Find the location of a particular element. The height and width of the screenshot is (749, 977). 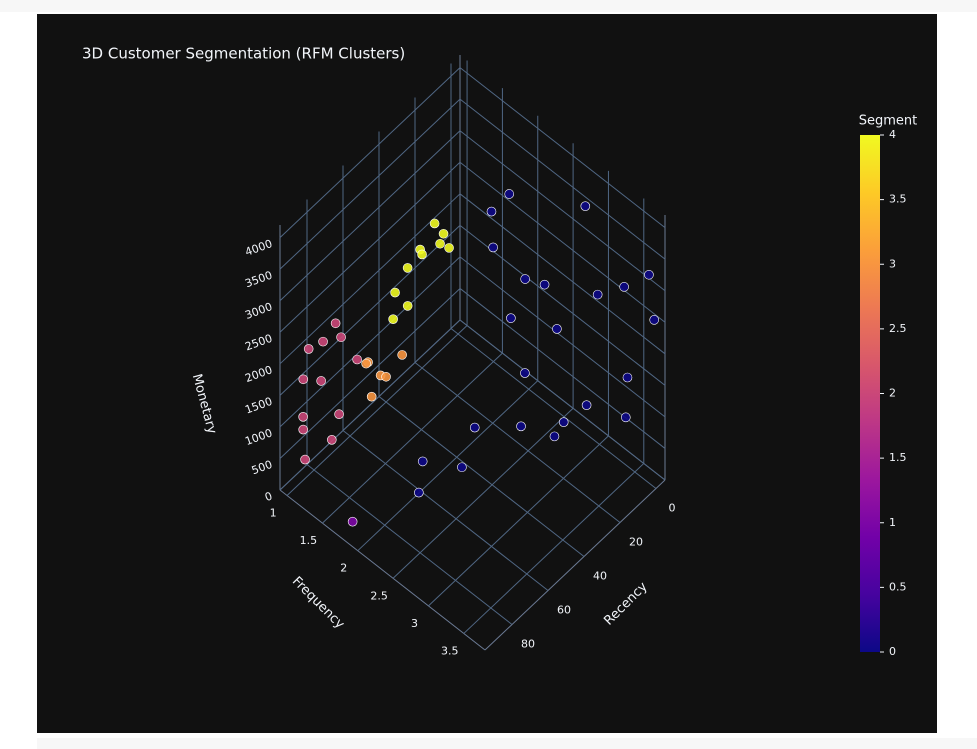

y-tick-label: 2.5 is located at coordinates (379, 595).